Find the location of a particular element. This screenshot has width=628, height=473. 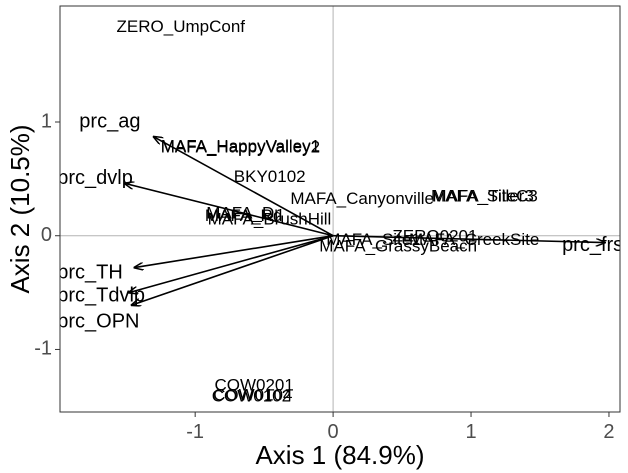

site-label: MAFA_Canyonville is located at coordinates (362, 198).